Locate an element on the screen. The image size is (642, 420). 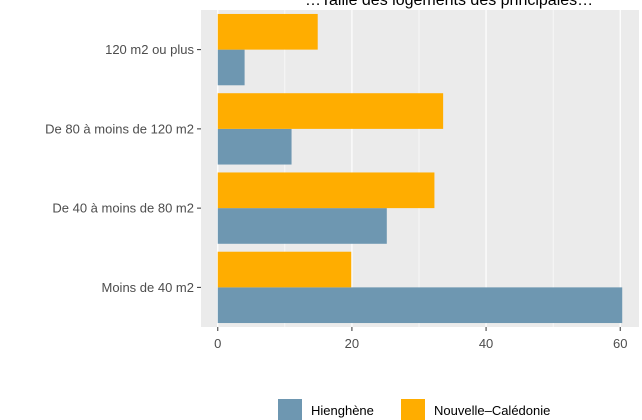
legend-key-nouvelle-caledonie is located at coordinates (413, 409).